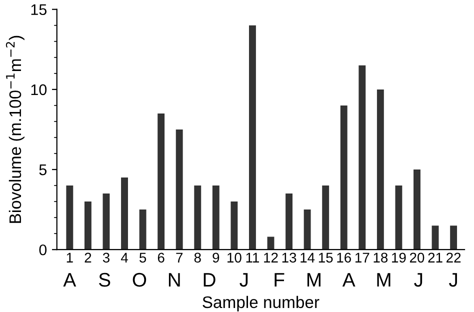 Image resolution: width=474 pixels, height=312 pixels. What do you see at coordinates (197, 257) in the screenshot?
I see `x-tick-label: 8` at bounding box center [197, 257].